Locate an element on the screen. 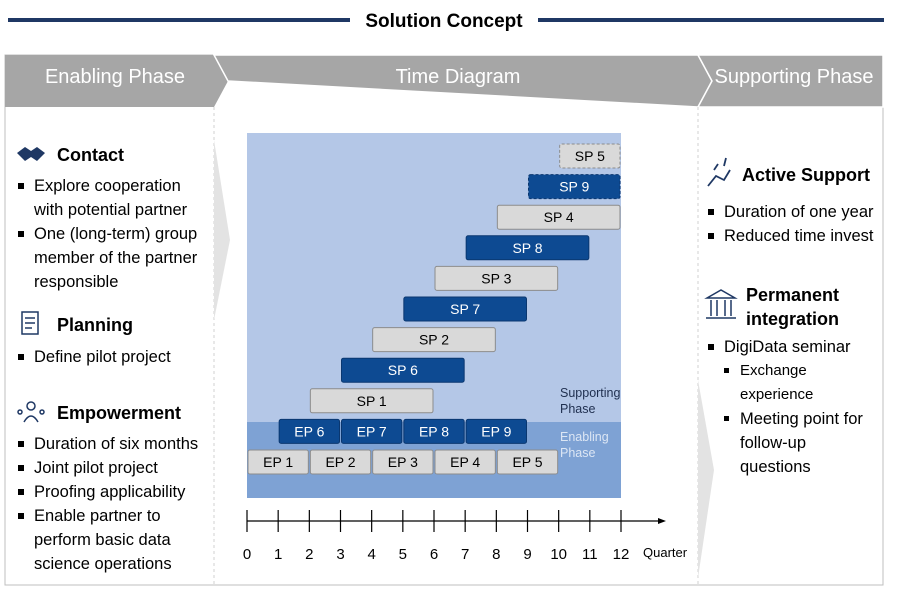 The height and width of the screenshot is (589, 900). header-label: Supporting Phase is located at coordinates (794, 77).